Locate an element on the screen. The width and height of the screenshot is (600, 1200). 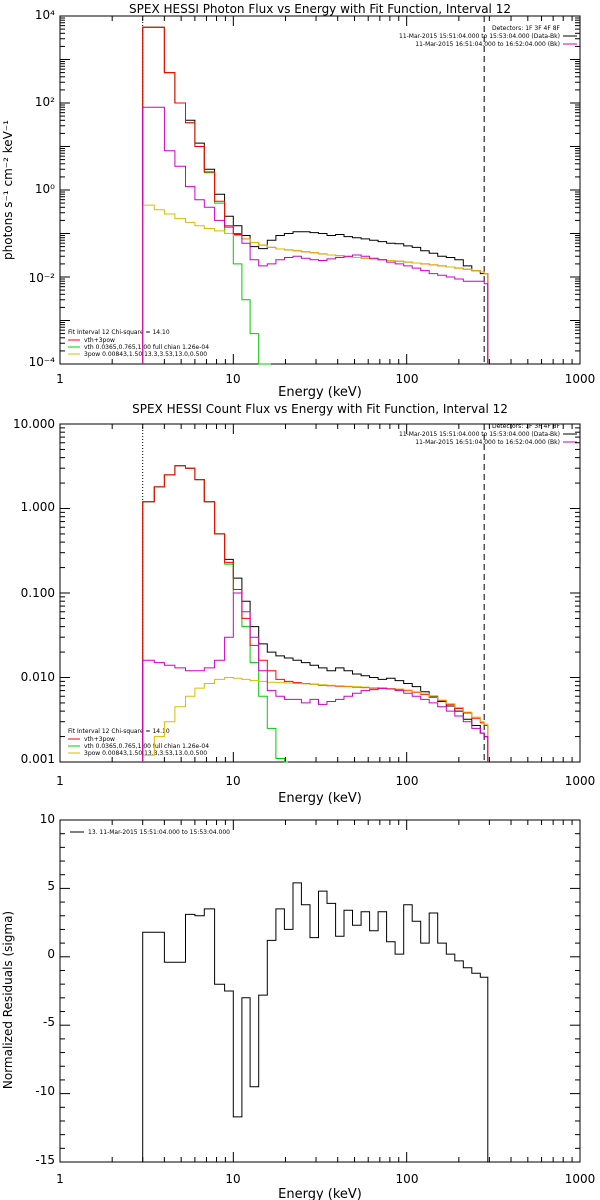
residual-series-residuals is located at coordinates (315, 1022).